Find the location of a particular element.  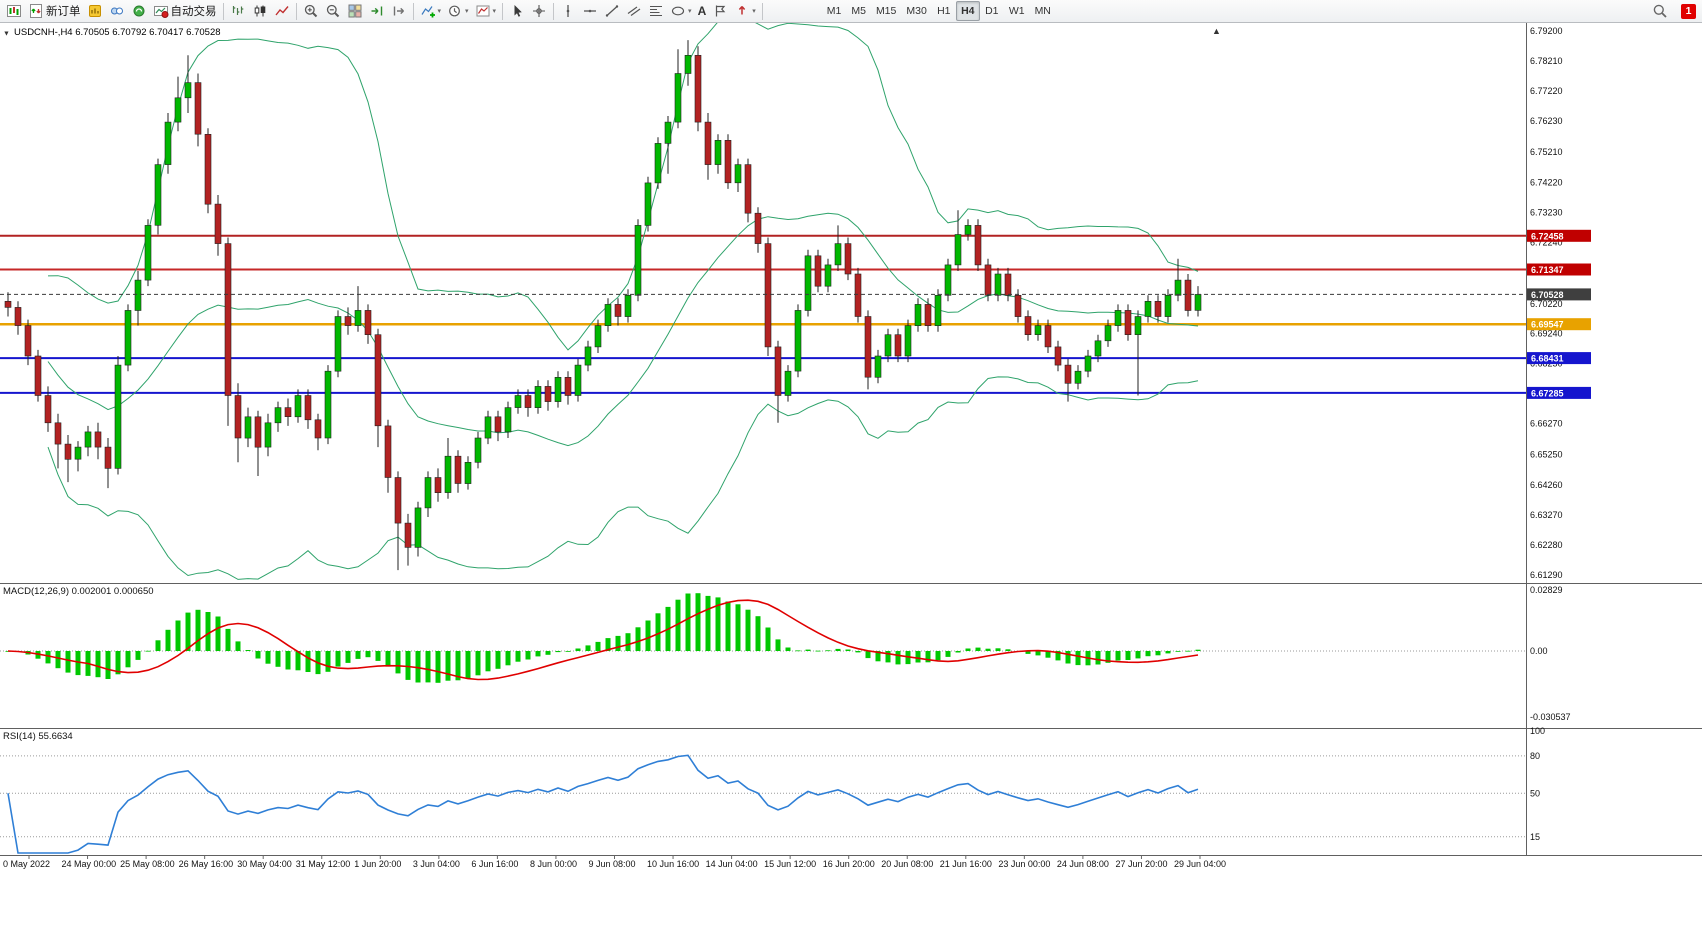

svg-text: 6.65250 is located at coordinates (1546, 455).